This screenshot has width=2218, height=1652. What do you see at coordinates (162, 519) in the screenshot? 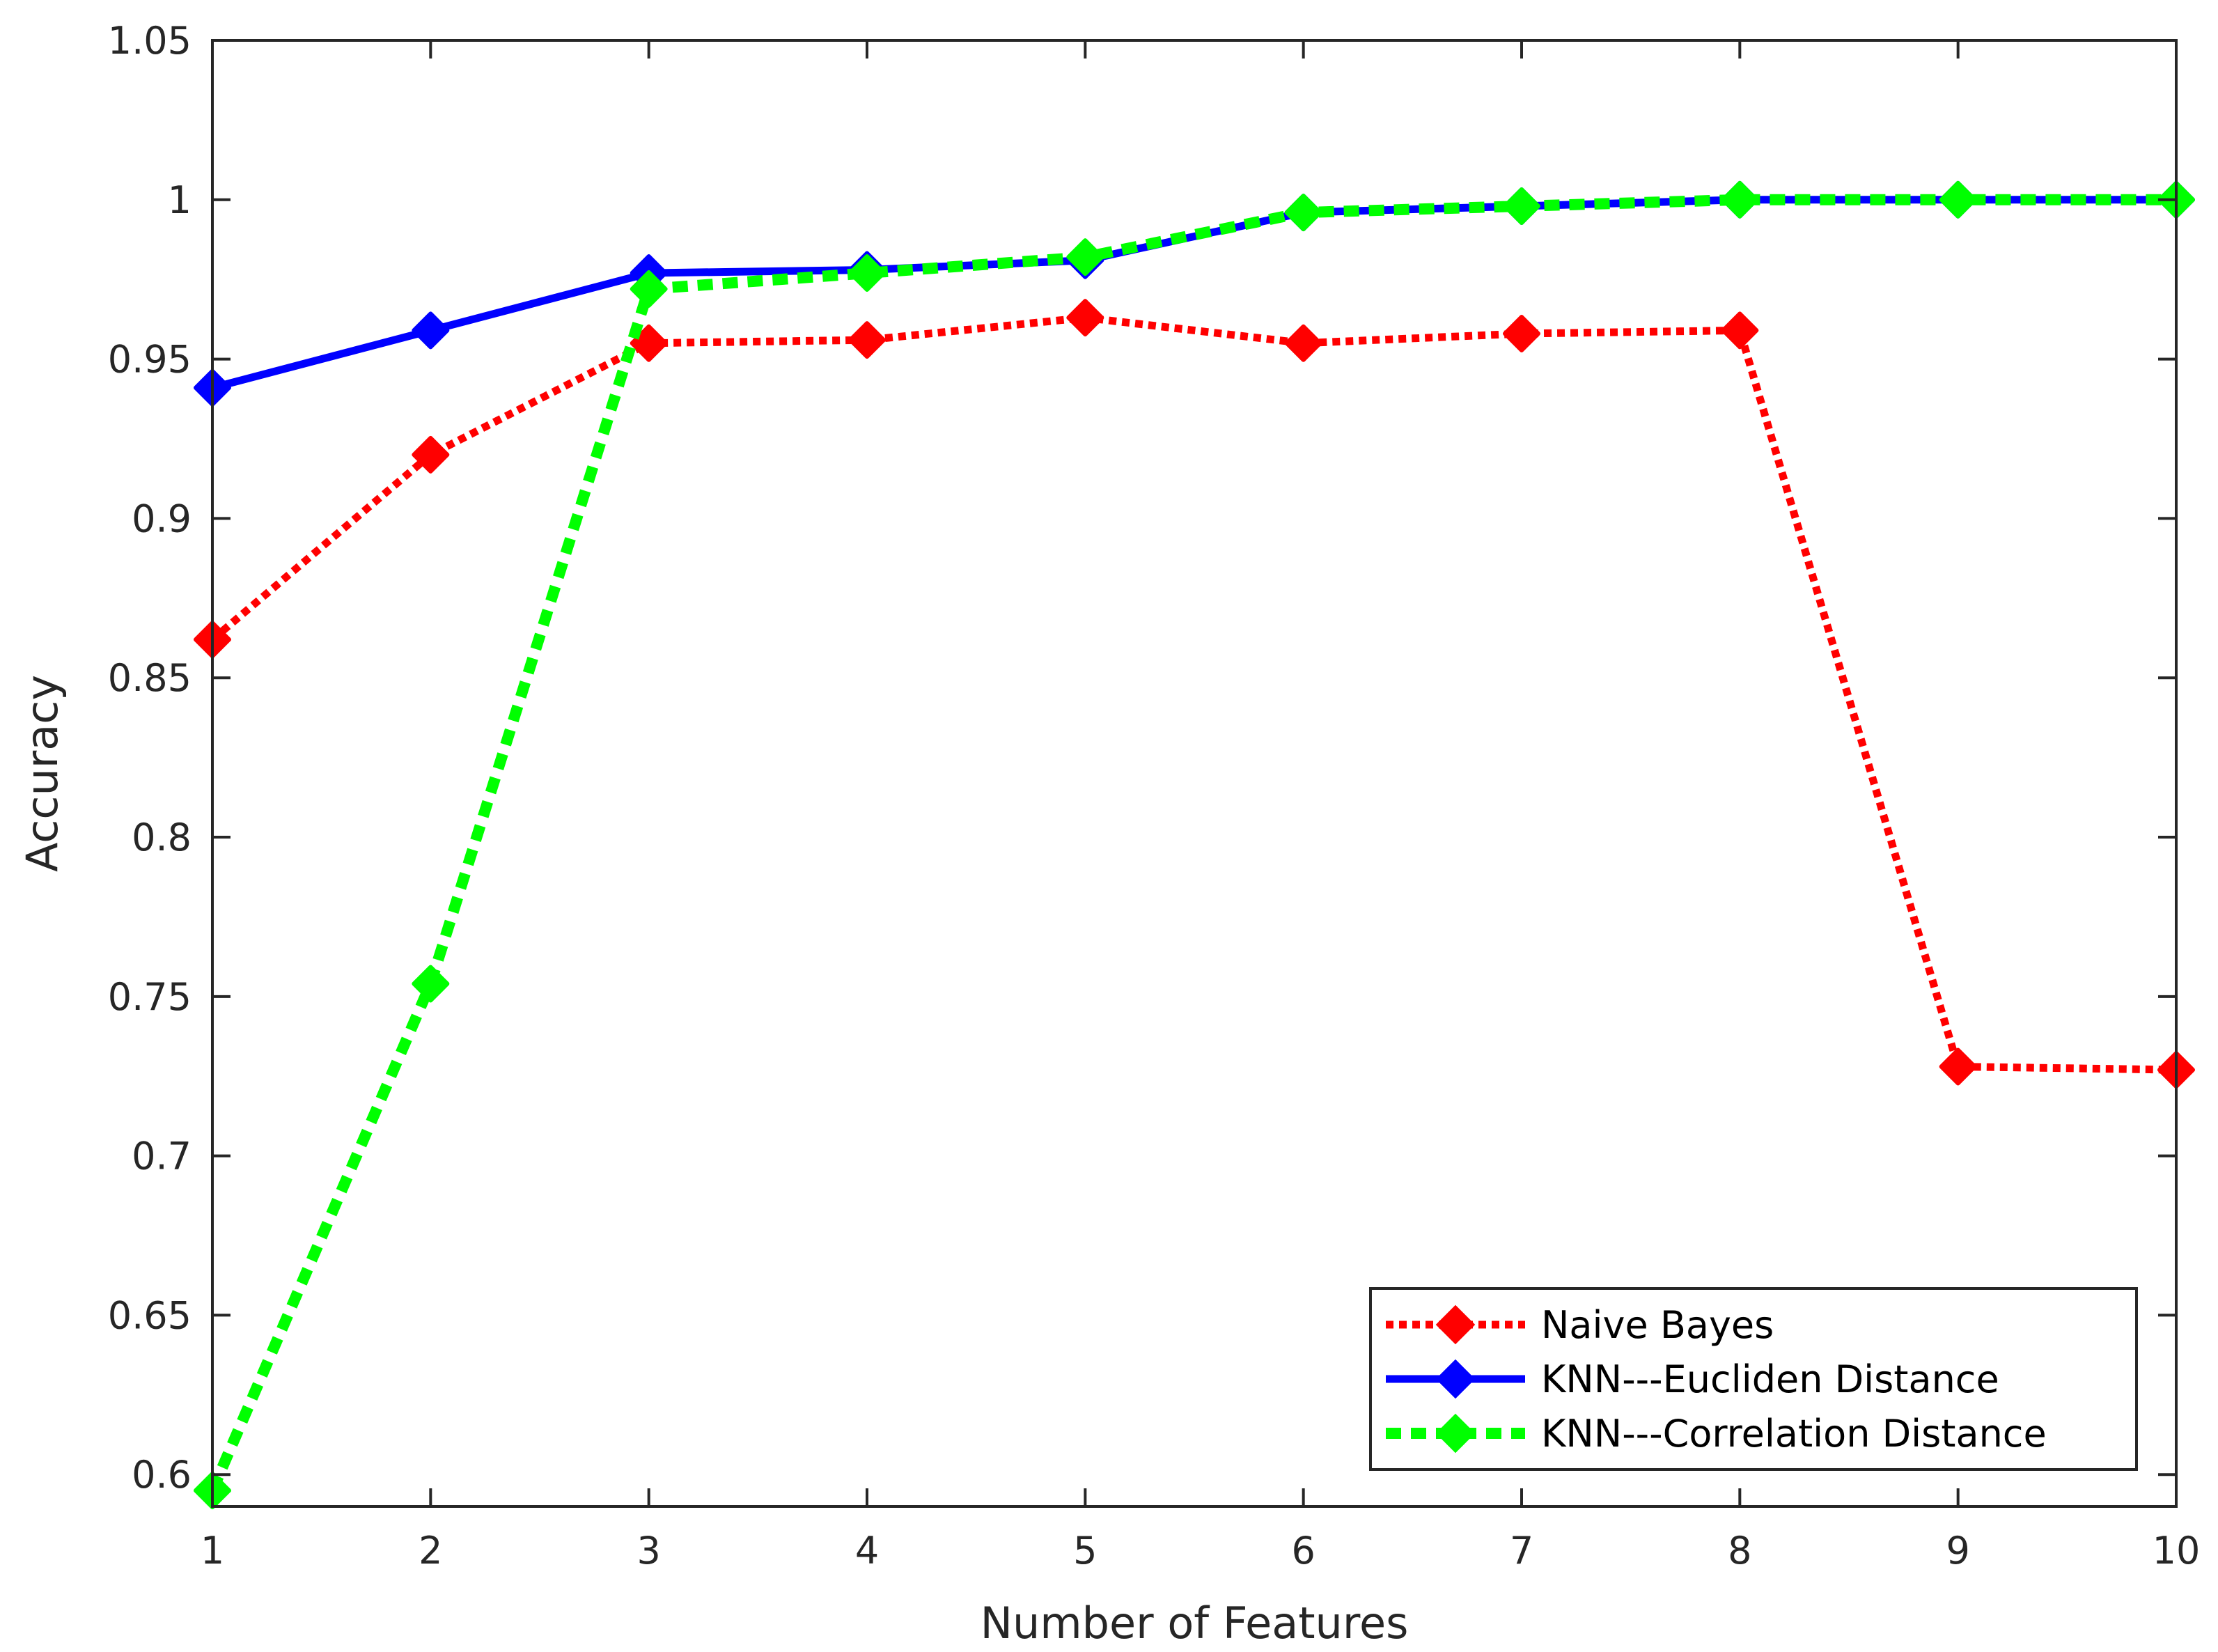
I see `y-tick-label: 0.9` at bounding box center [162, 519].